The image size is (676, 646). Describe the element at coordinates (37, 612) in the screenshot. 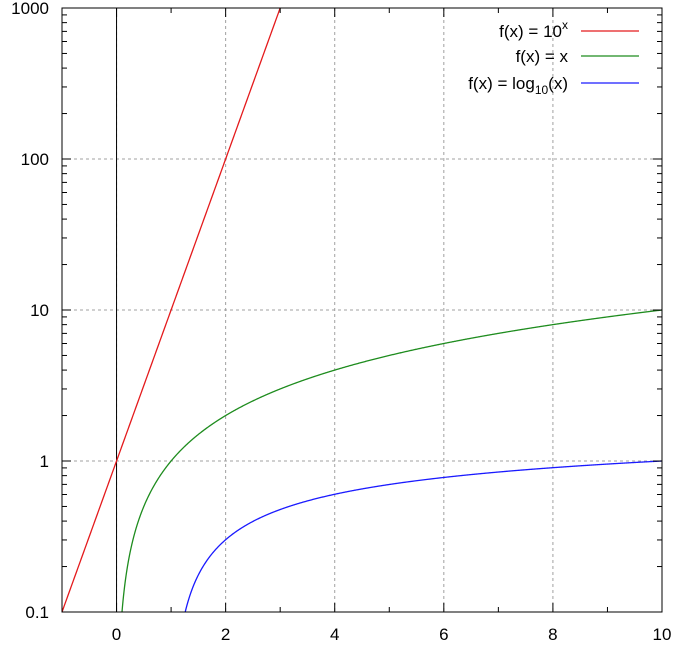

I see `y-tick-label: 0.1` at that location.